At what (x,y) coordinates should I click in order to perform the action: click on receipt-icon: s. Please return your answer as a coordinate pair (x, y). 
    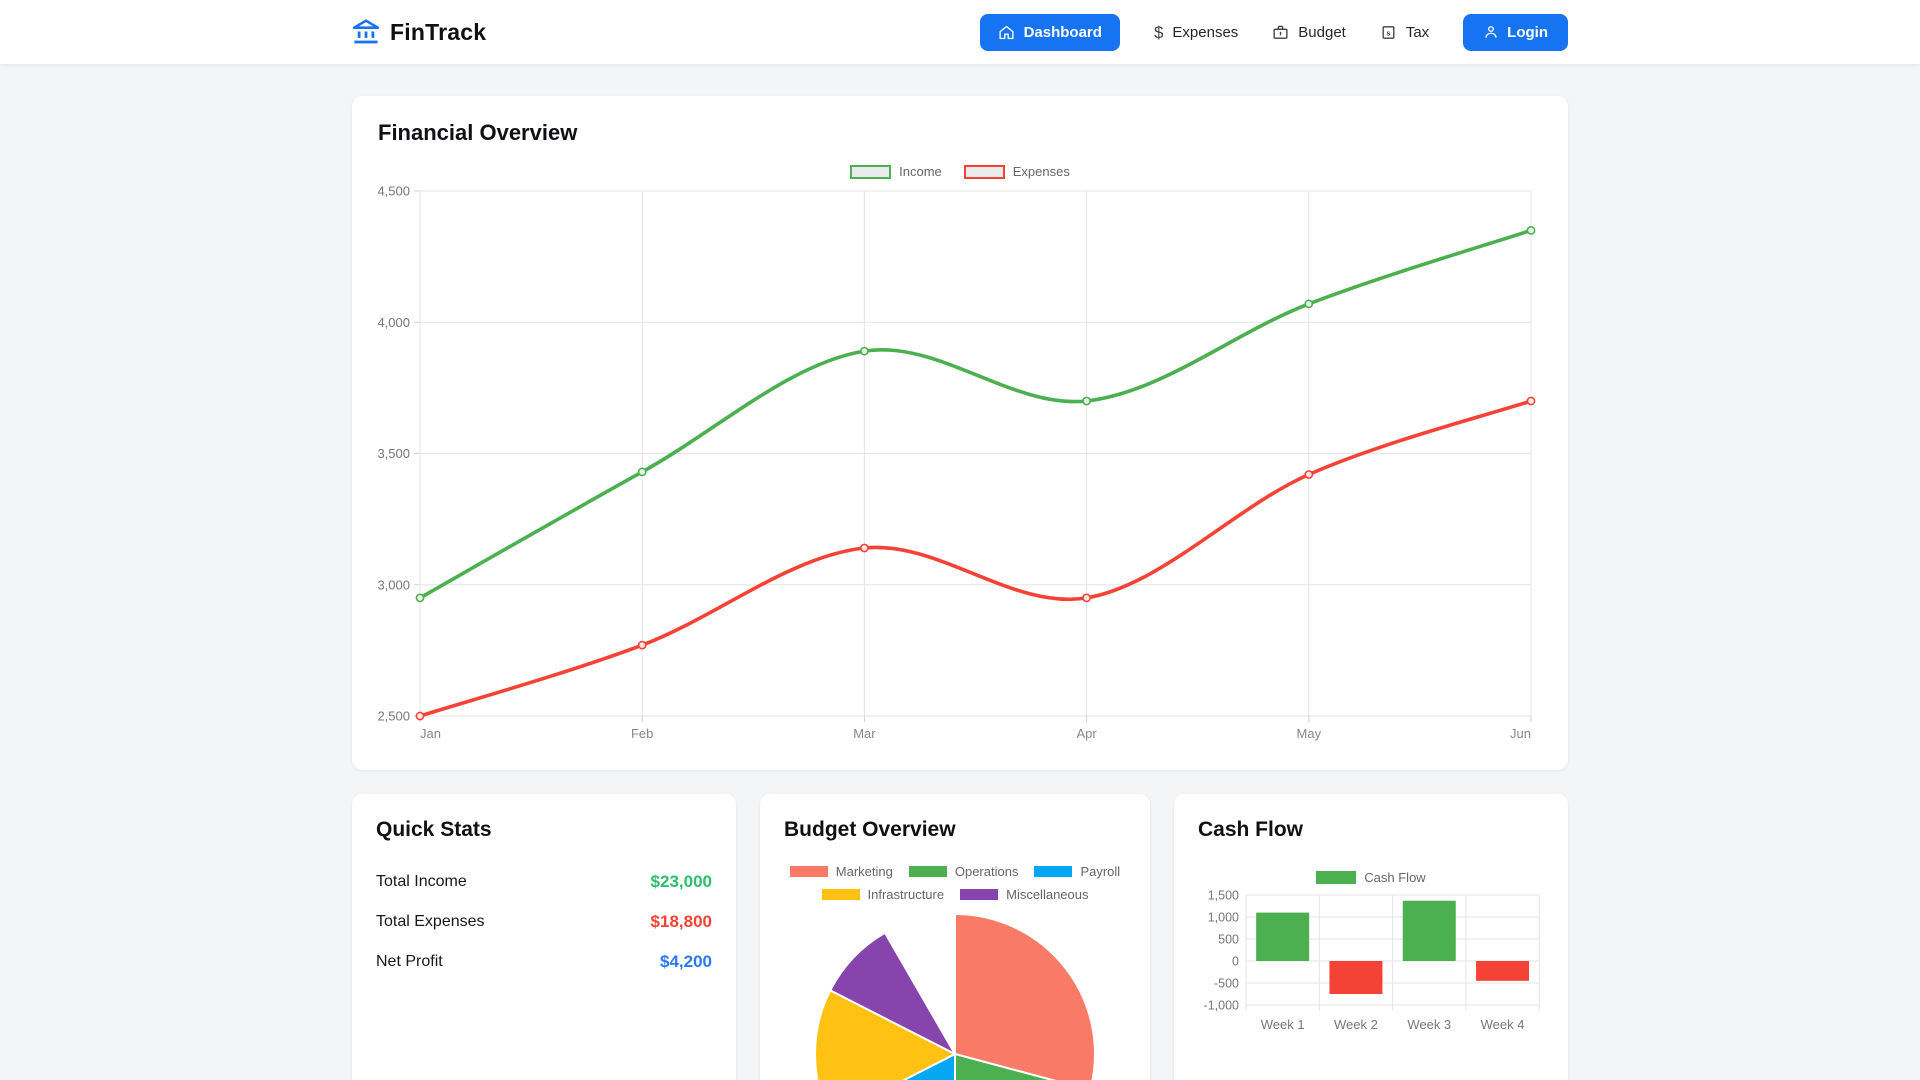
    Looking at the image, I should click on (1388, 32).